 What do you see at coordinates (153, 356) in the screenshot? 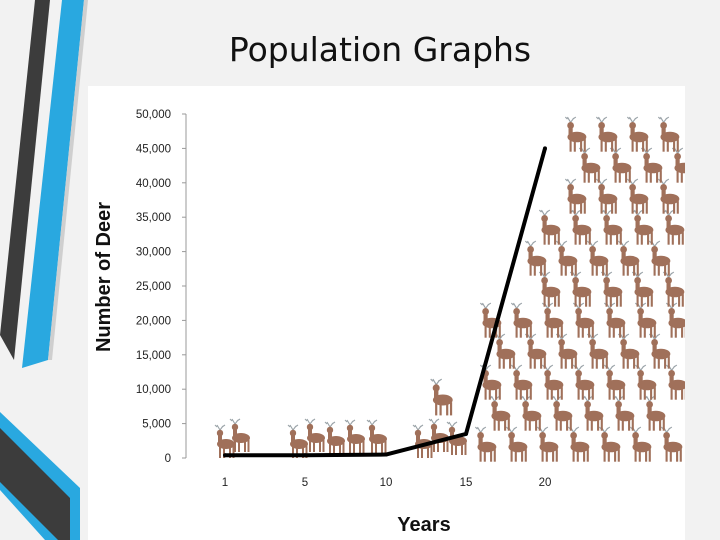
I see `y-tick-label: 15,000` at bounding box center [153, 356].